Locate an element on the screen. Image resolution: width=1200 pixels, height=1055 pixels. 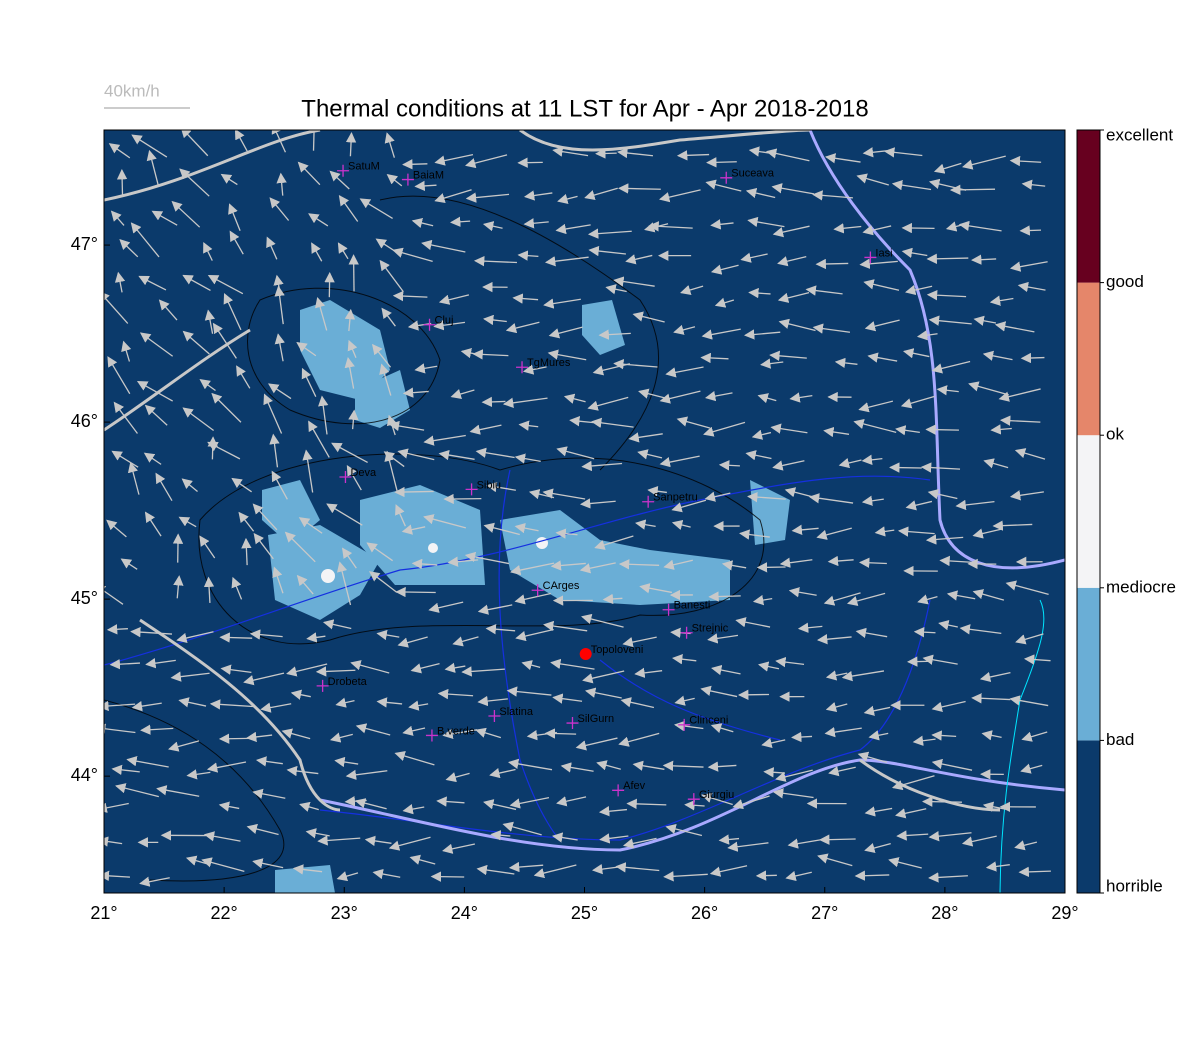
x-tick-label: 26° is located at coordinates (704, 913).